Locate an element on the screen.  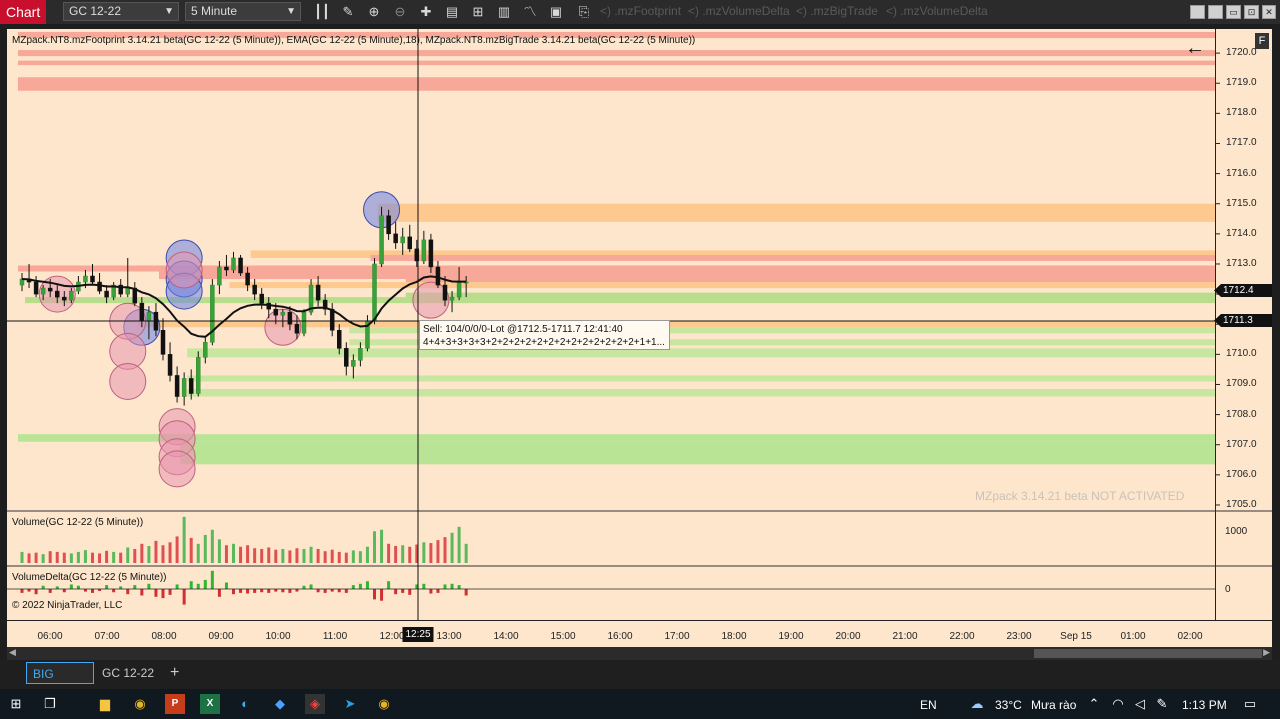
time-label: 02:00 is located at coordinates (1190, 636).